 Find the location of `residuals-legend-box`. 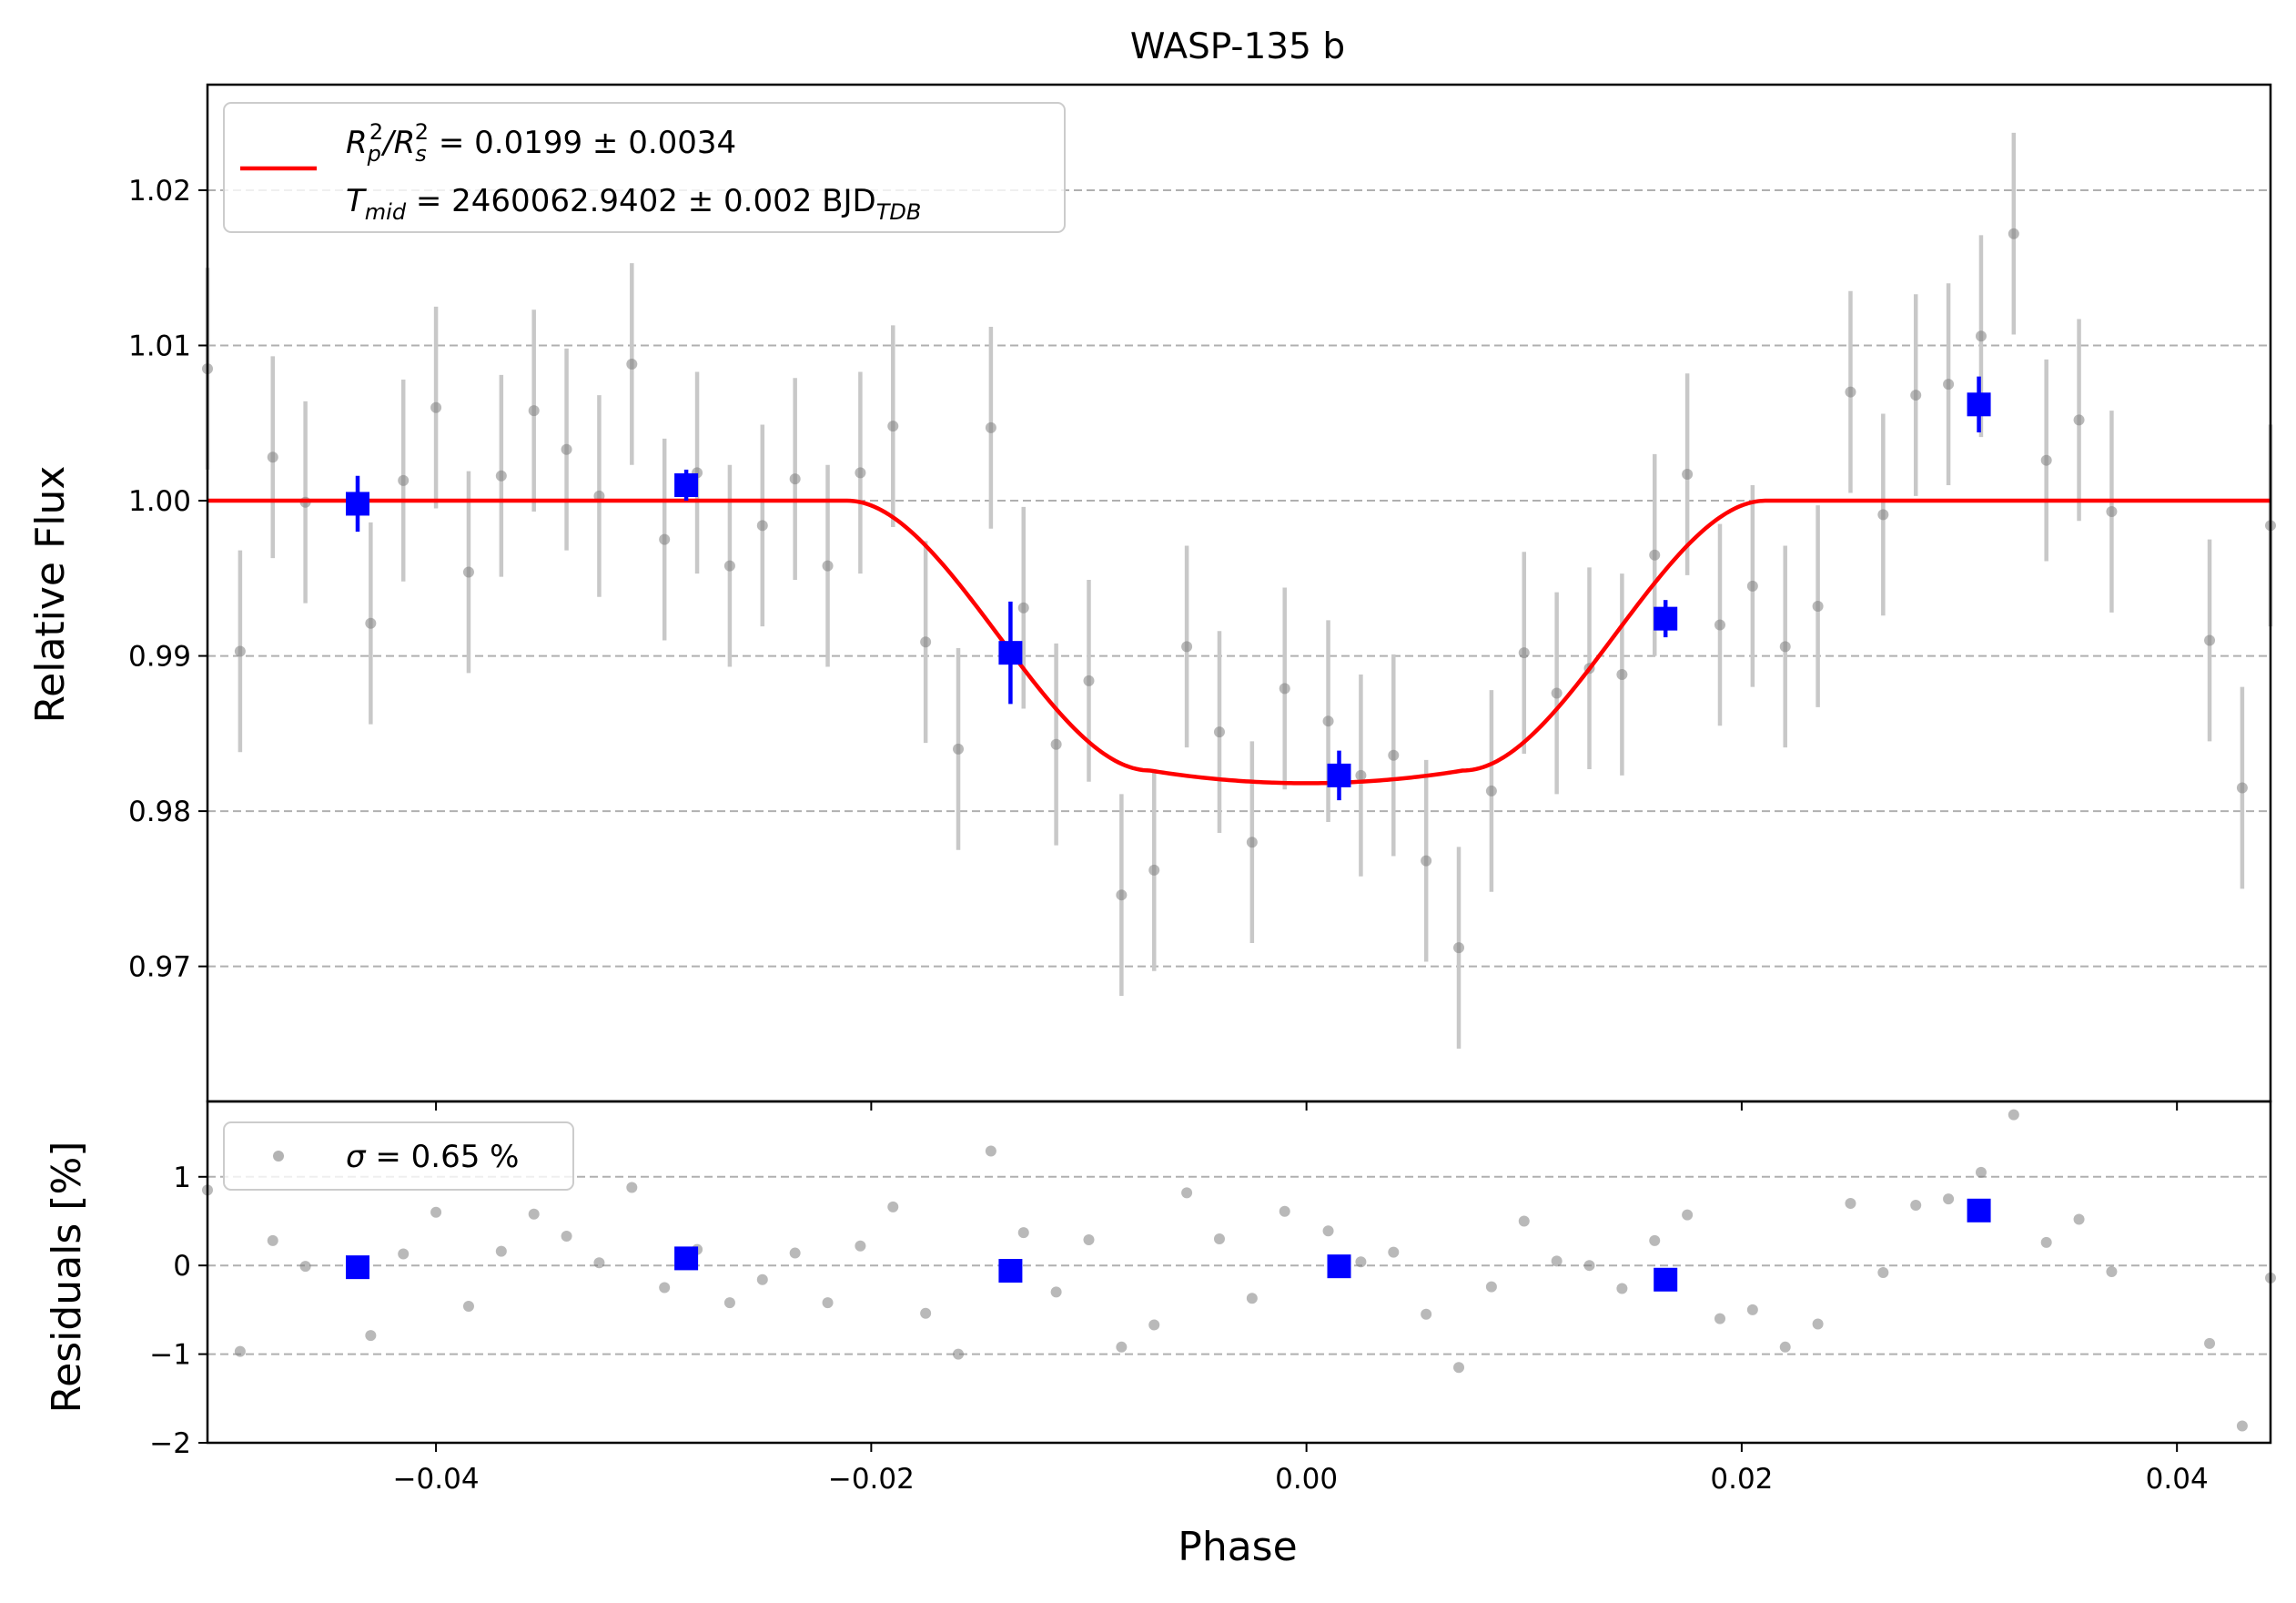

residuals-legend-box is located at coordinates (399, 1156).